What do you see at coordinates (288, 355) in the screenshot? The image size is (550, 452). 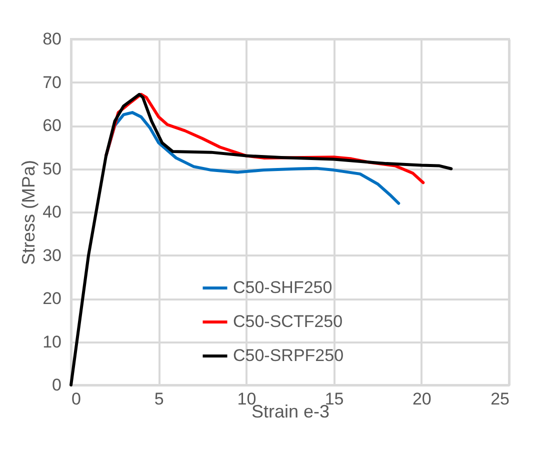 I see `legend-label: C50-SRPF250` at bounding box center [288, 355].